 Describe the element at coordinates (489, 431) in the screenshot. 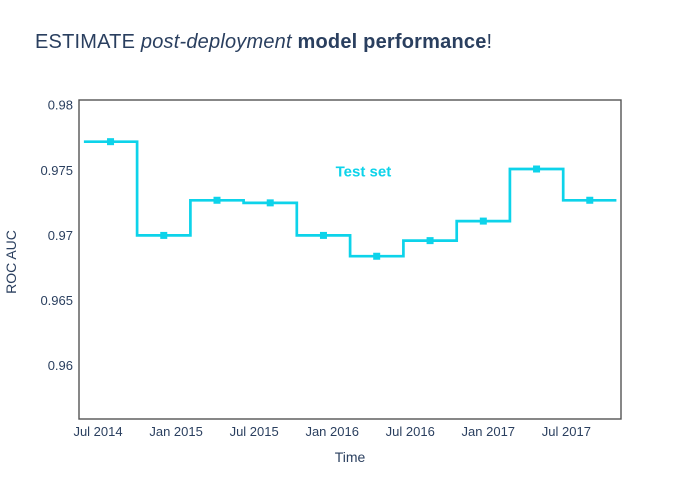

I see `x-tick-label: Jan 2017` at that location.